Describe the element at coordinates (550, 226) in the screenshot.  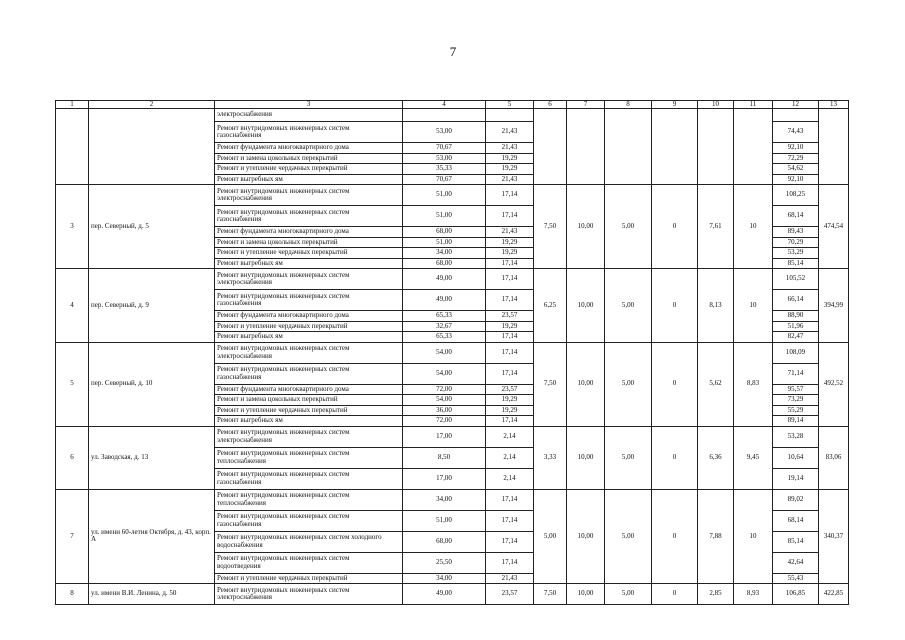
I see `value-cell: 7,50` at that location.